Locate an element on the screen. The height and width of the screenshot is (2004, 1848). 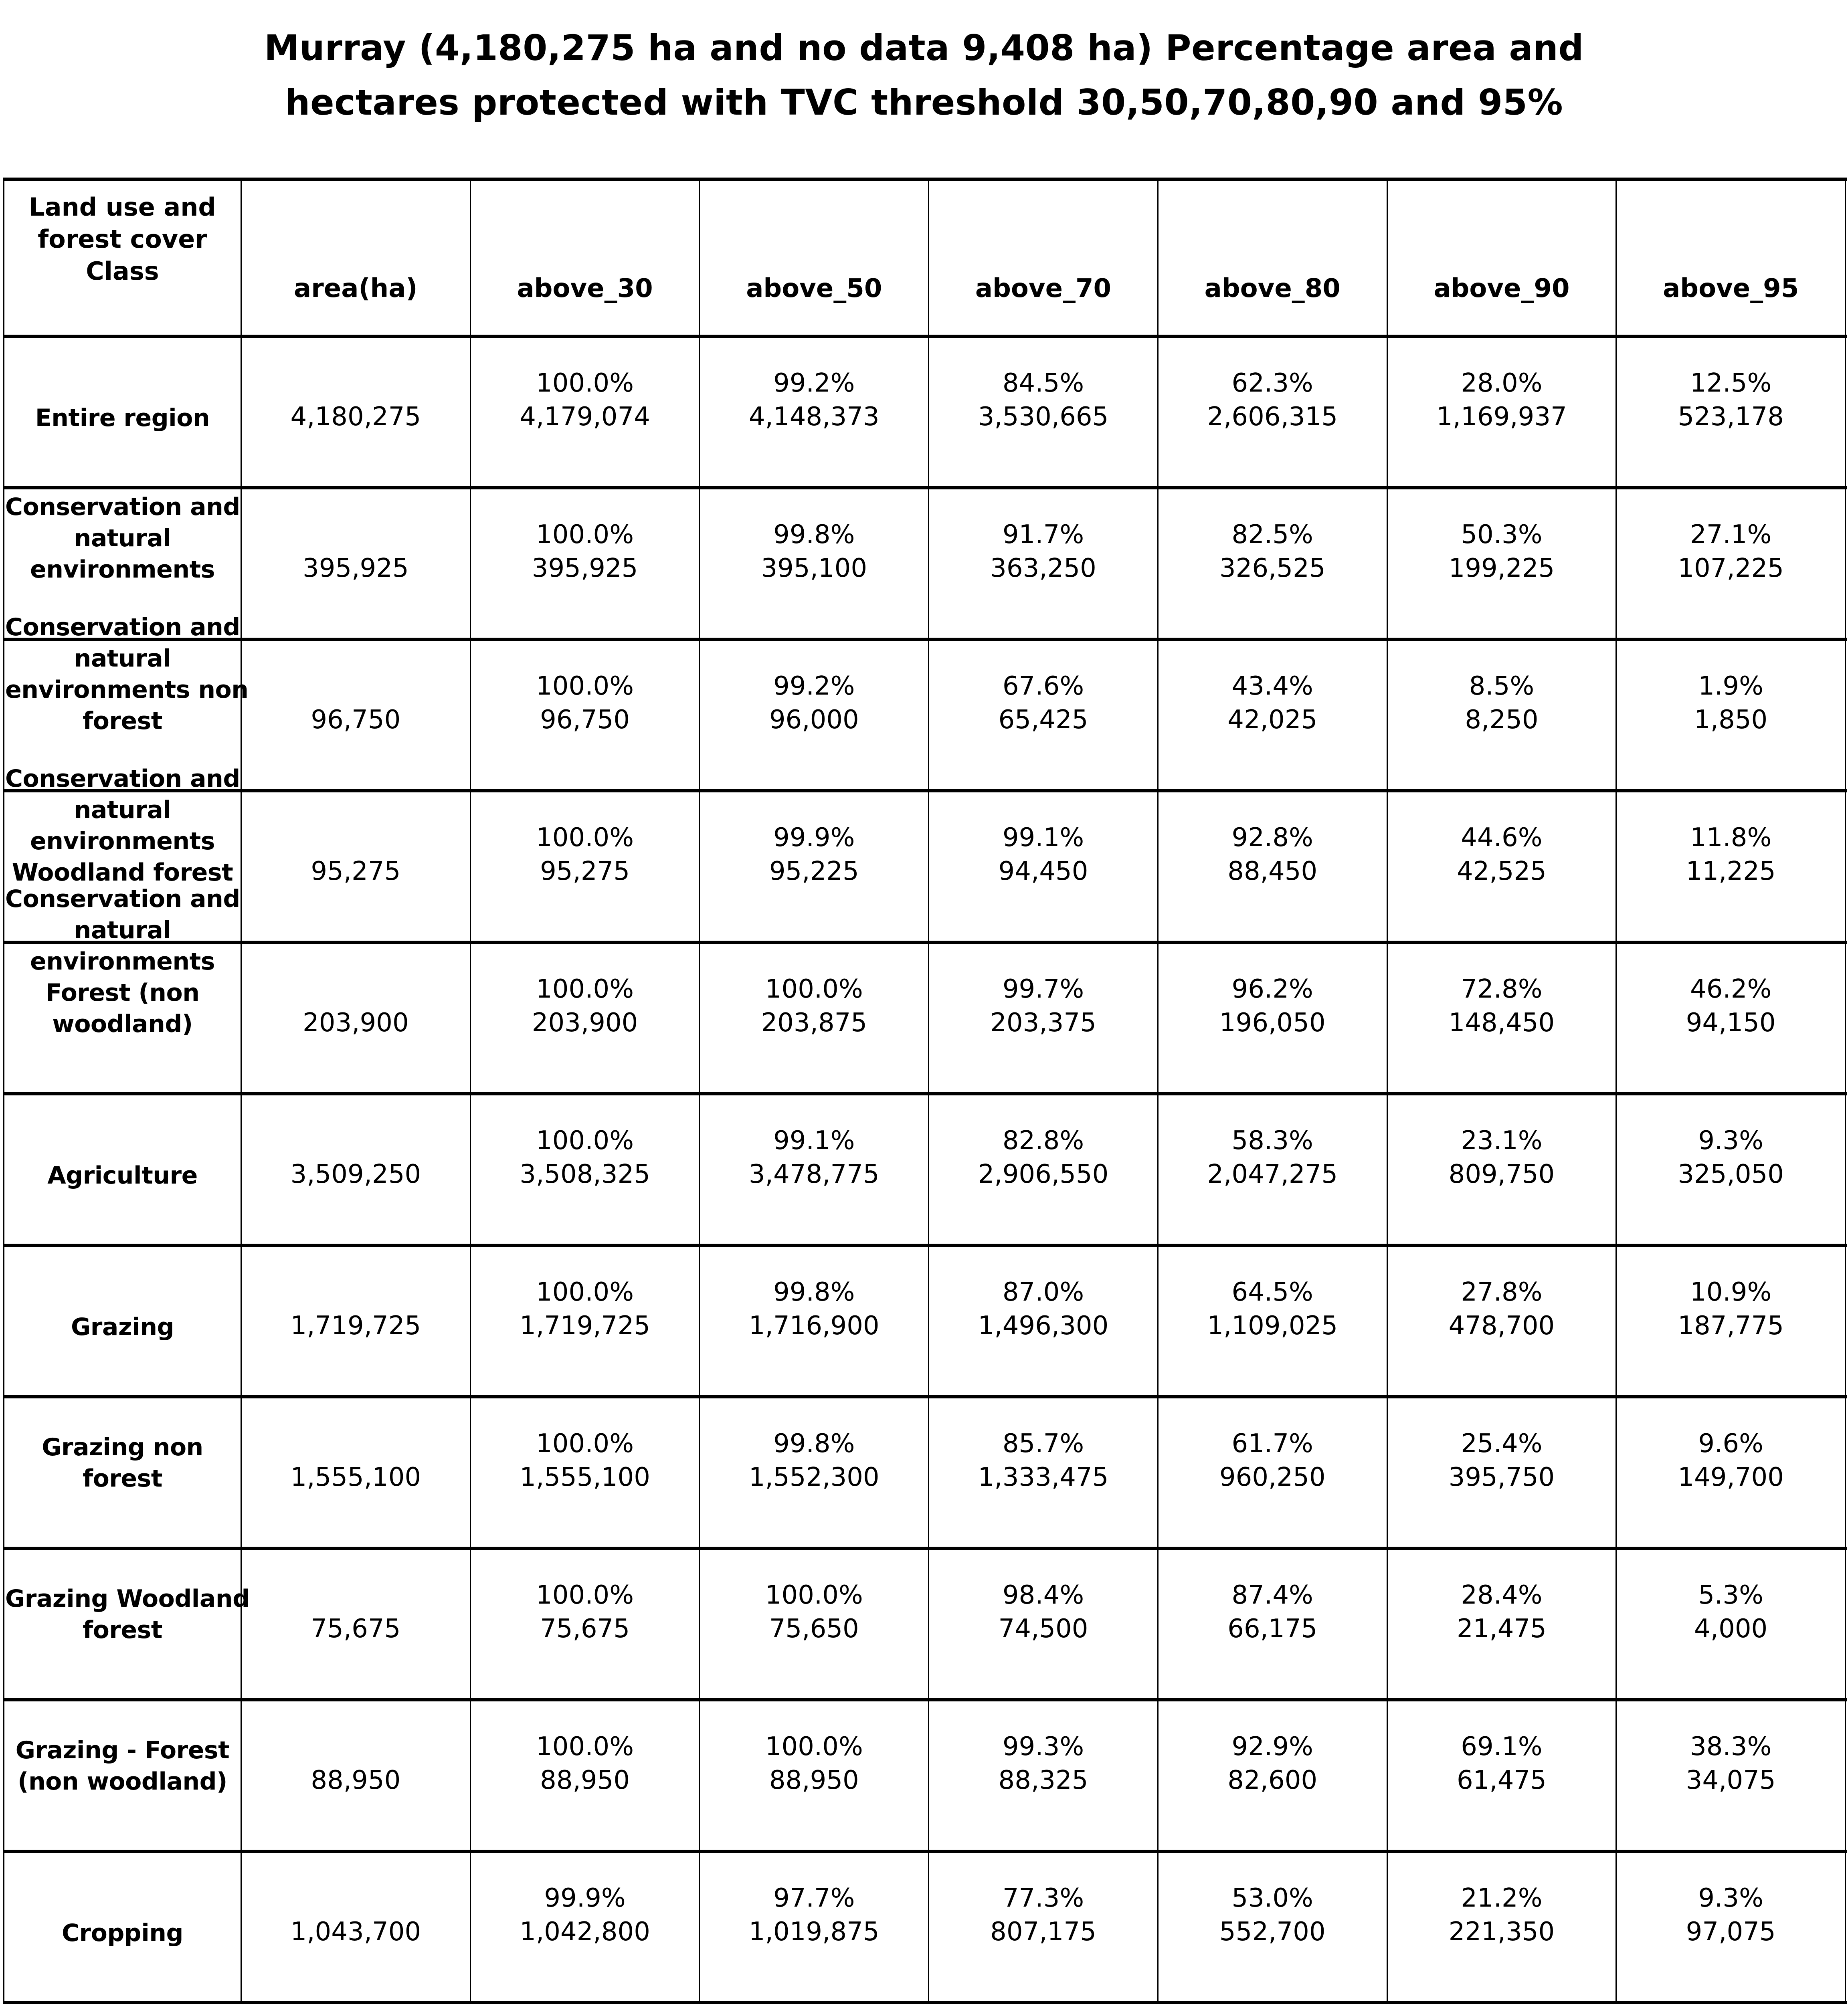
ha-value: 74,500 is located at coordinates (1043, 1629).